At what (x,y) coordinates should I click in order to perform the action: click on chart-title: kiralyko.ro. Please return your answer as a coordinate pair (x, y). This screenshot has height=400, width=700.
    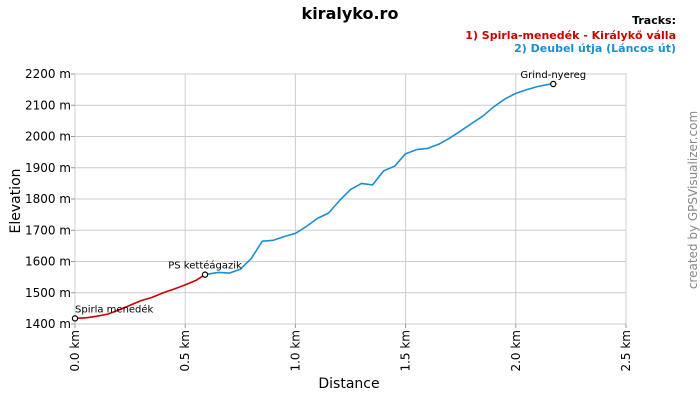
    Looking at the image, I should click on (350, 13).